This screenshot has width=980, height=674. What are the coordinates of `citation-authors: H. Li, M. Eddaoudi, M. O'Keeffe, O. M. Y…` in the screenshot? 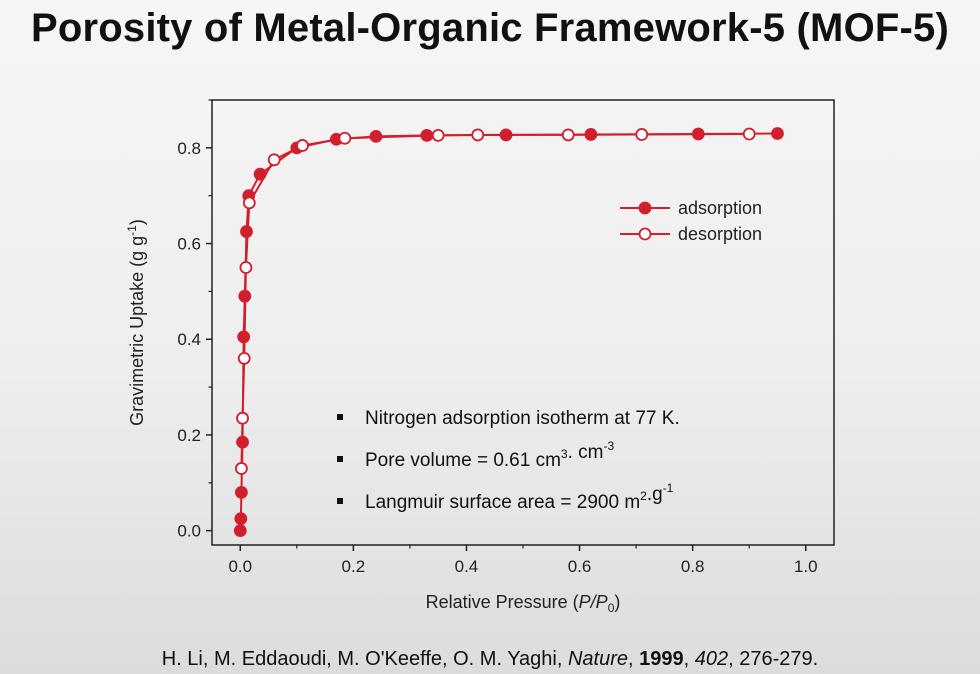 It's located at (364, 659).